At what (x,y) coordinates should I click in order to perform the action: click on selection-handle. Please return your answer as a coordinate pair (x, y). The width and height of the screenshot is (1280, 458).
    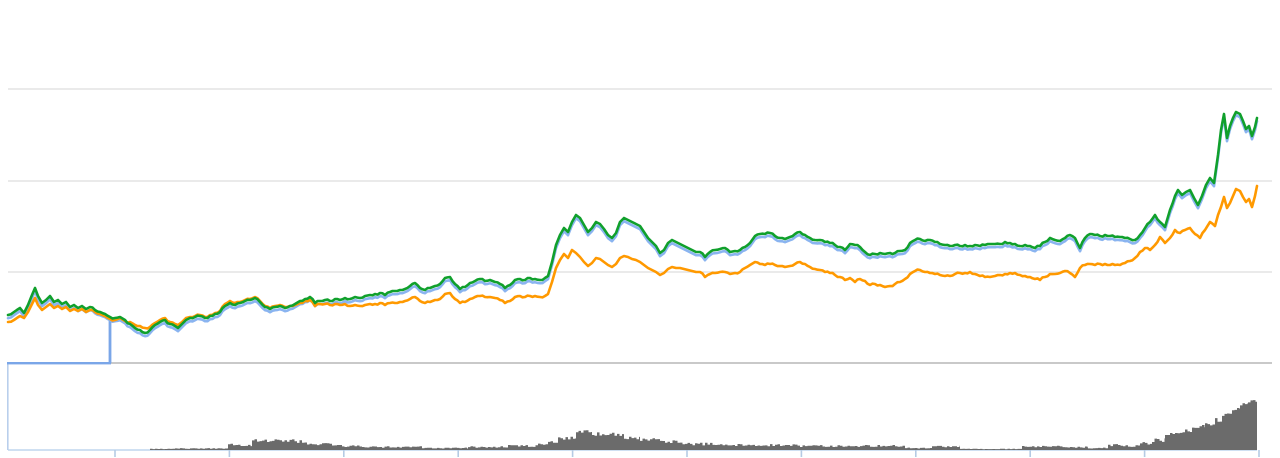
    Looking at the image, I should click on (110, 340).